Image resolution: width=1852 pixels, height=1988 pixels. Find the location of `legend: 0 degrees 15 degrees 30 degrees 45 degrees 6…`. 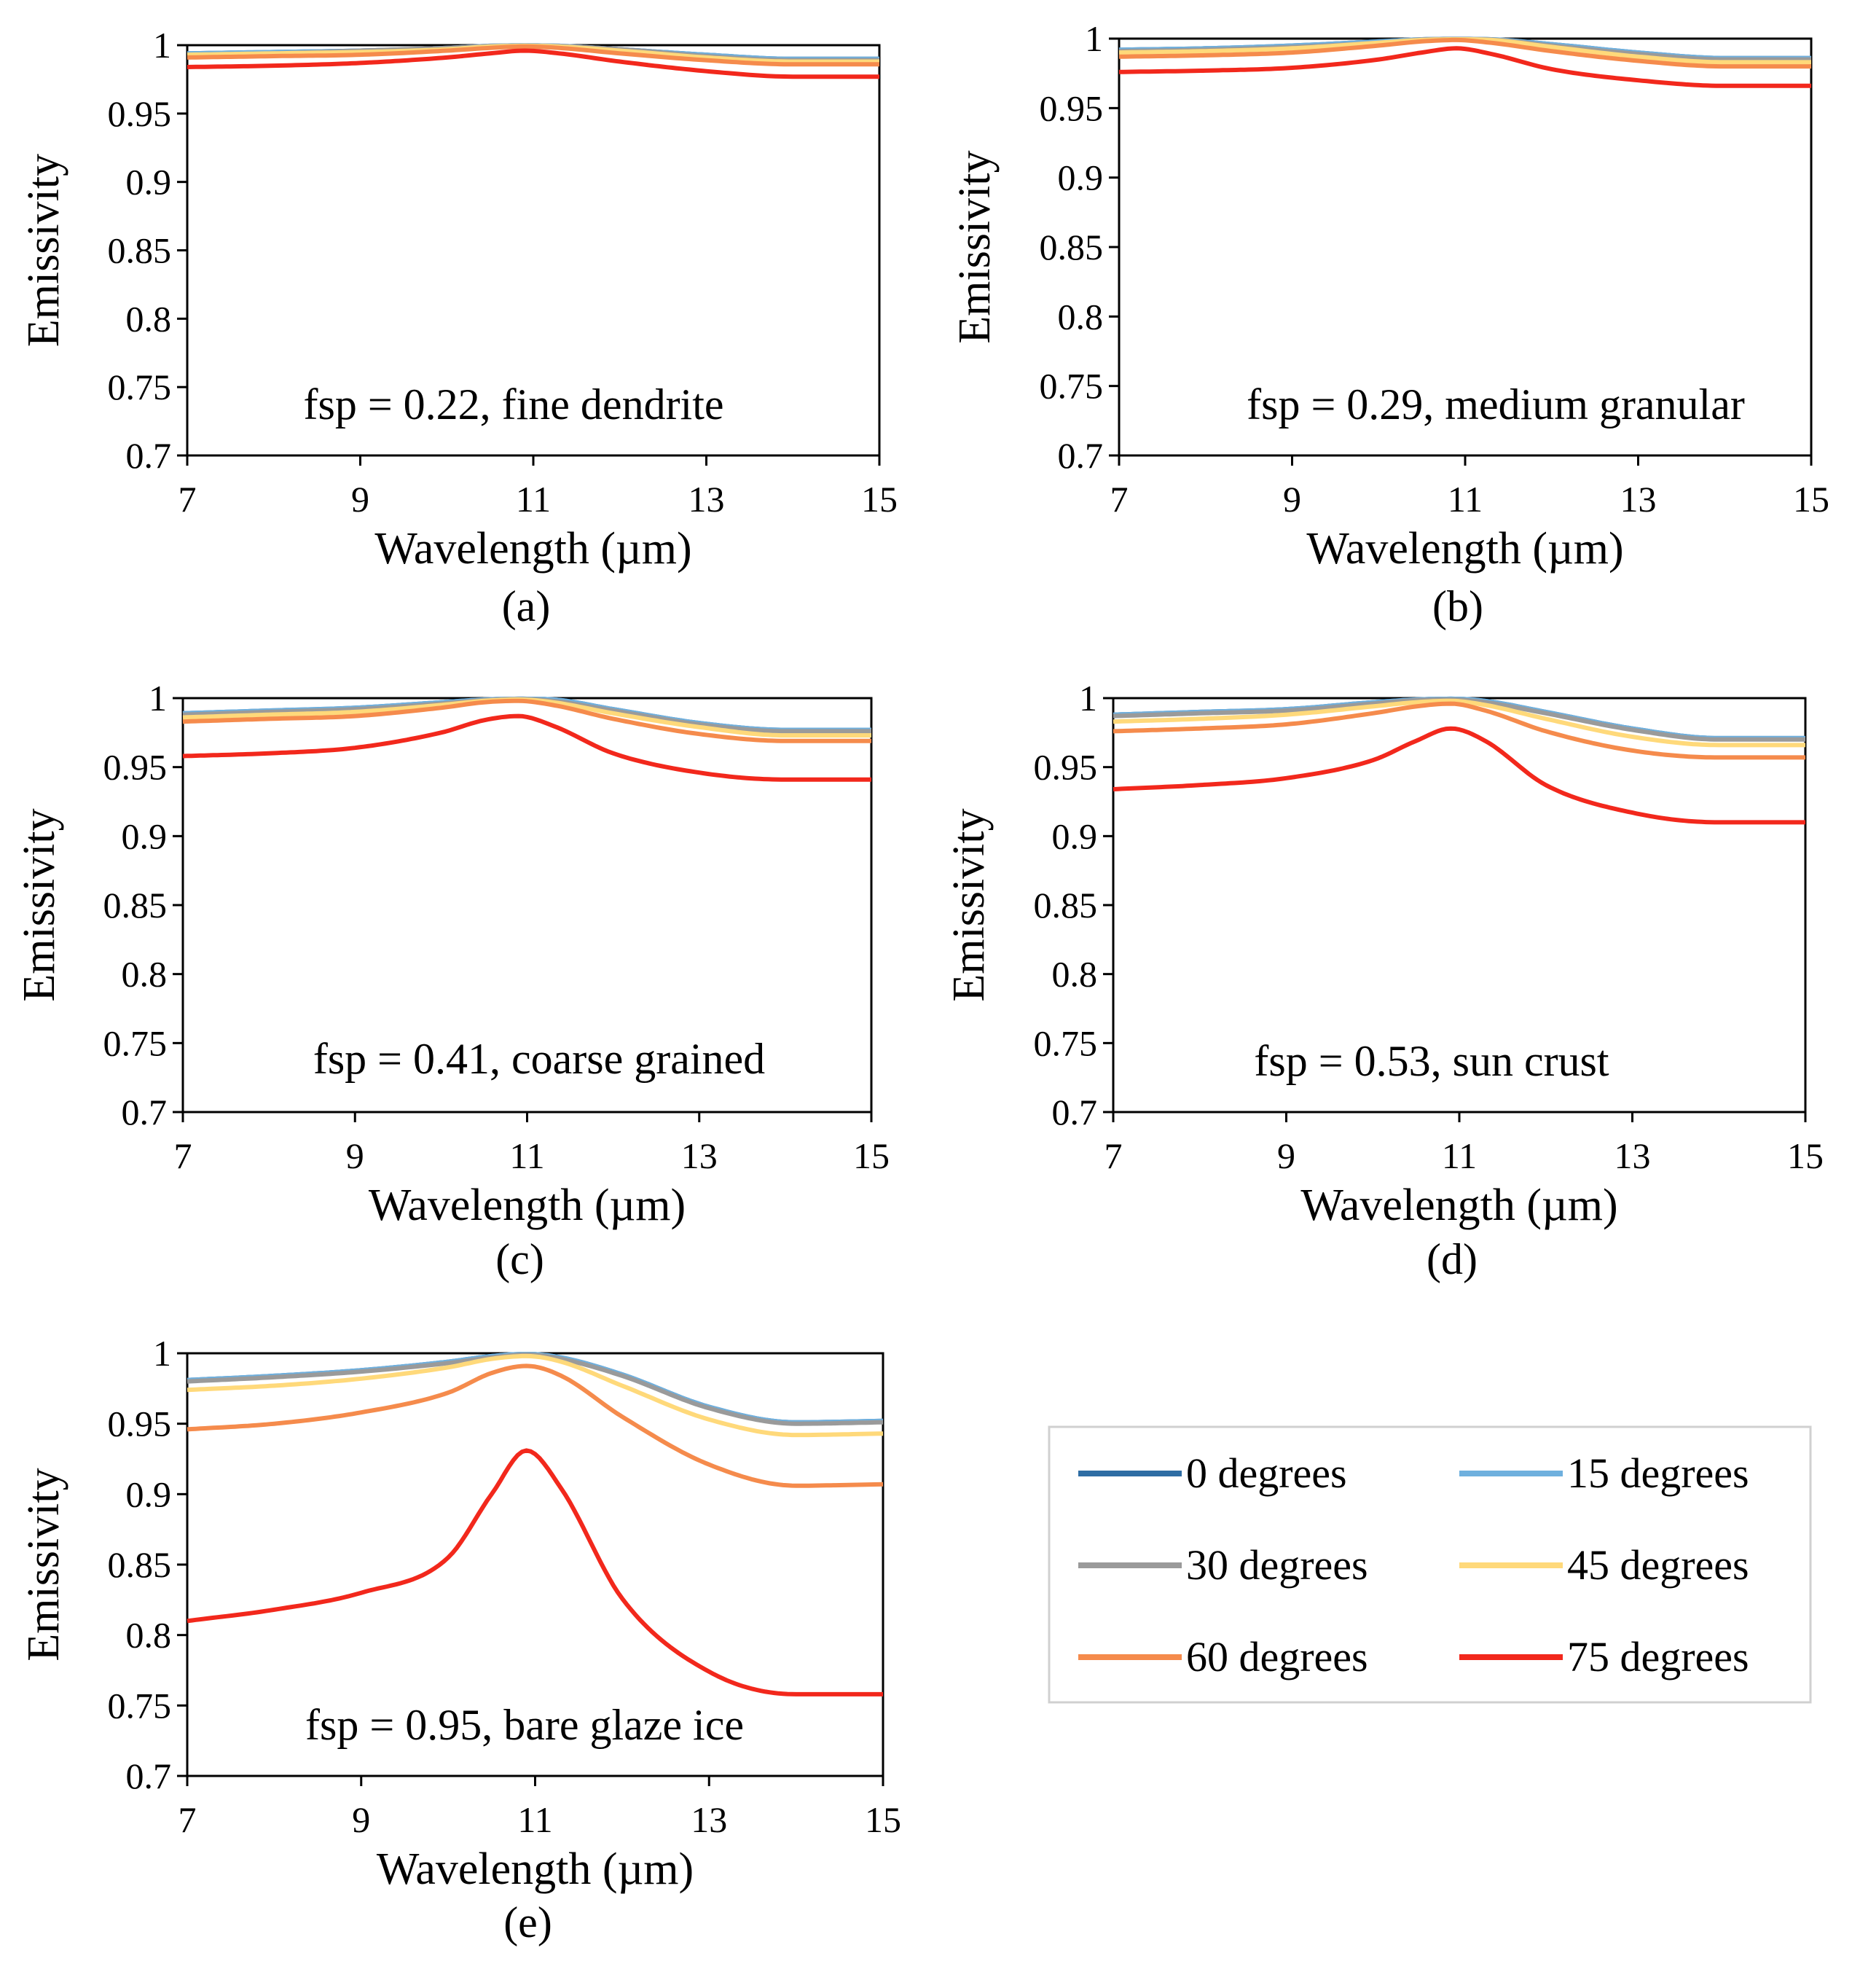

legend: 0 degrees 15 degrees 30 degrees 45 degrees 6… is located at coordinates (1430, 1564).